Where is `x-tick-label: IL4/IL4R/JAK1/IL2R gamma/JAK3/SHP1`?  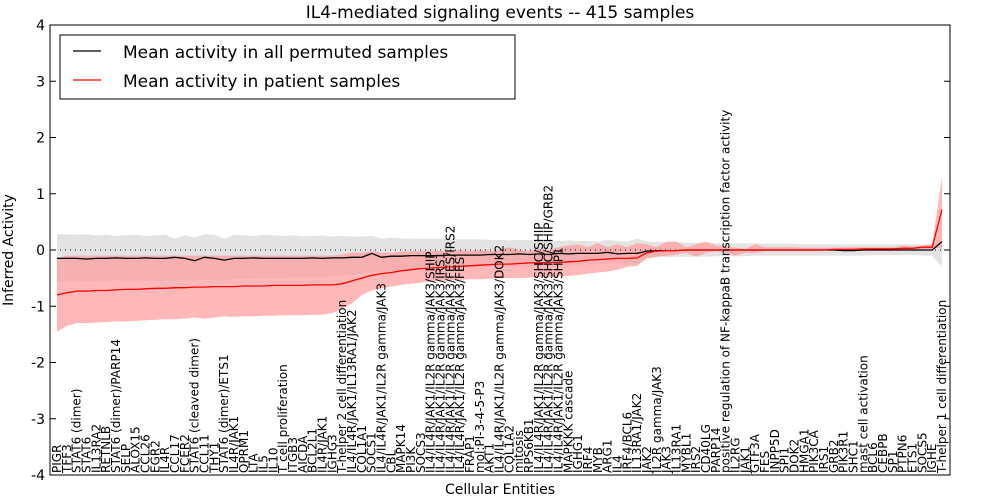 x-tick-label: IL4/IL4R/JAK1/IL2R gamma/JAK3/SHP1 is located at coordinates (559, 360).